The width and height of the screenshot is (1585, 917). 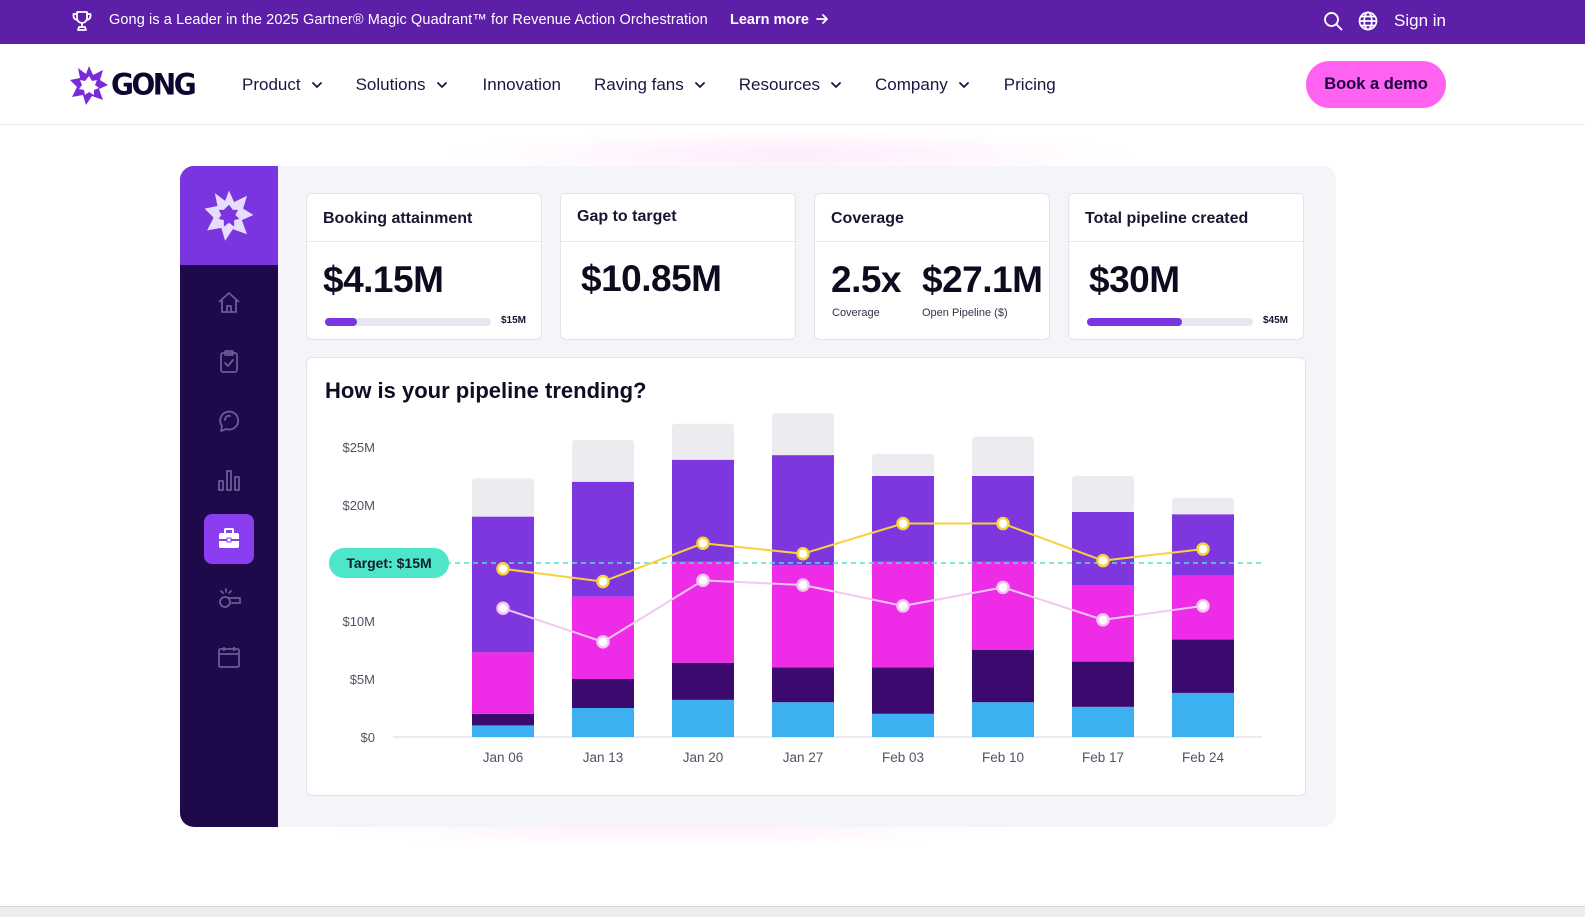 What do you see at coordinates (1030, 85) in the screenshot?
I see `nav-item-pricing: Pricing` at bounding box center [1030, 85].